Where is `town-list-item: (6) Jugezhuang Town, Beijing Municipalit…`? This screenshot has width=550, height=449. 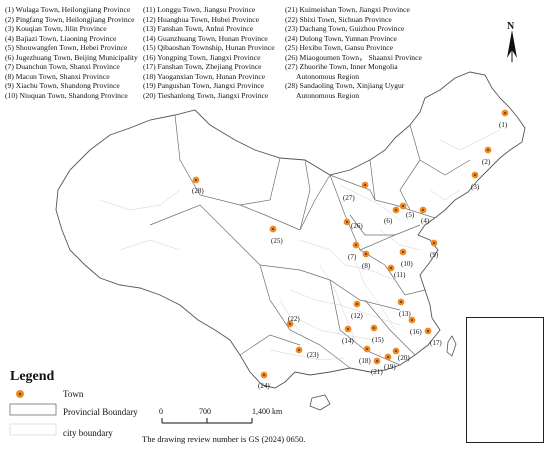
town-list-item: (6) Jugezhuang Town, Beijing Municipalit… is located at coordinates (71, 57).